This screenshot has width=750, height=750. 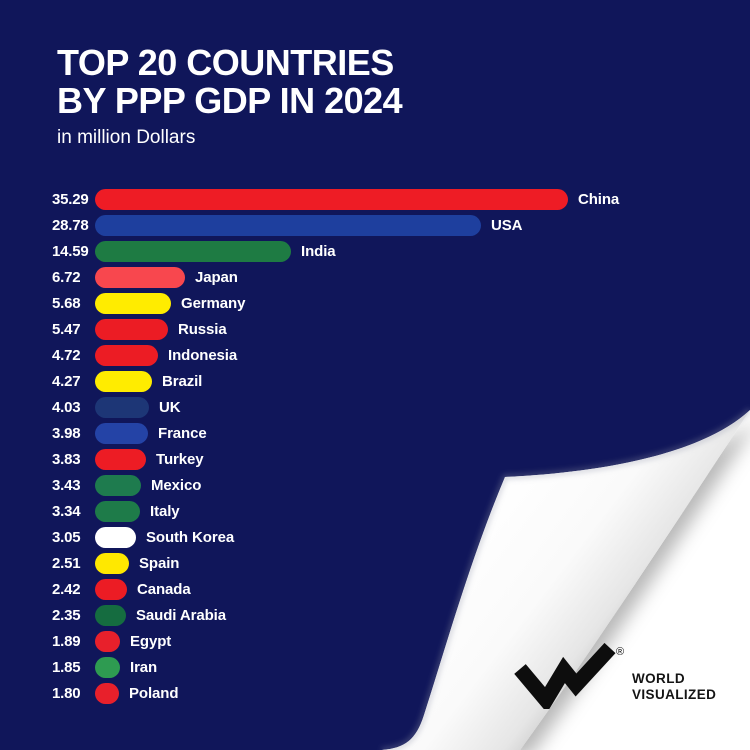 What do you see at coordinates (397, 511) in the screenshot?
I see `bar-row: 3.34 Italy` at bounding box center [397, 511].